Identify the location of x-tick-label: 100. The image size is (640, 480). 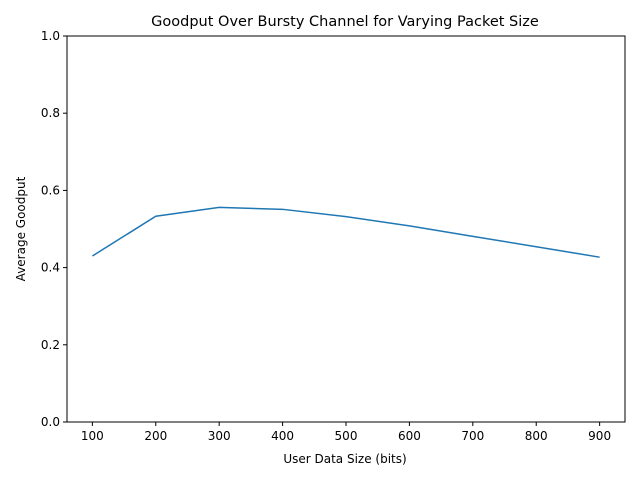
(92, 436).